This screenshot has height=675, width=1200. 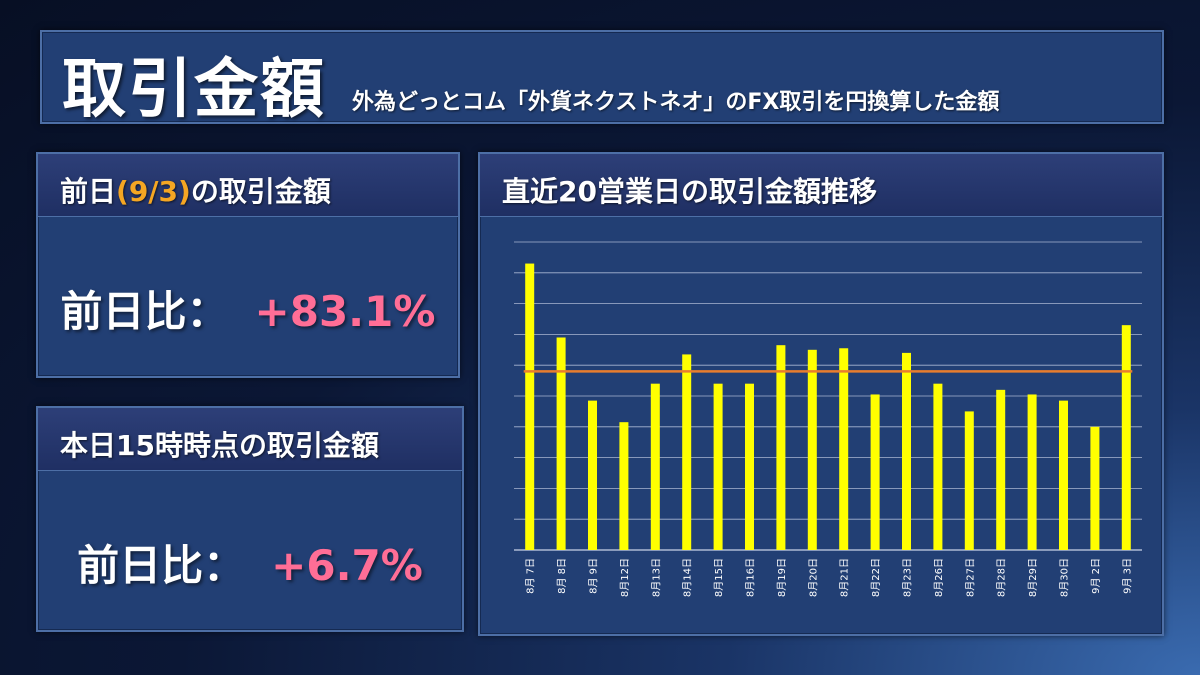 I want to click on prev-day-card: 前日(9/3)の取引金額 前日比： +83.1%, so click(x=248, y=265).